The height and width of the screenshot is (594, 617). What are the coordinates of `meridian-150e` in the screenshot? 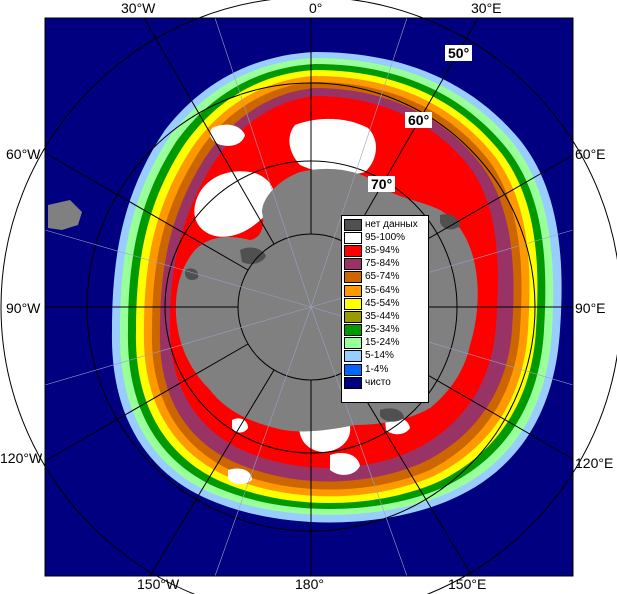 It's located at (410, 473).